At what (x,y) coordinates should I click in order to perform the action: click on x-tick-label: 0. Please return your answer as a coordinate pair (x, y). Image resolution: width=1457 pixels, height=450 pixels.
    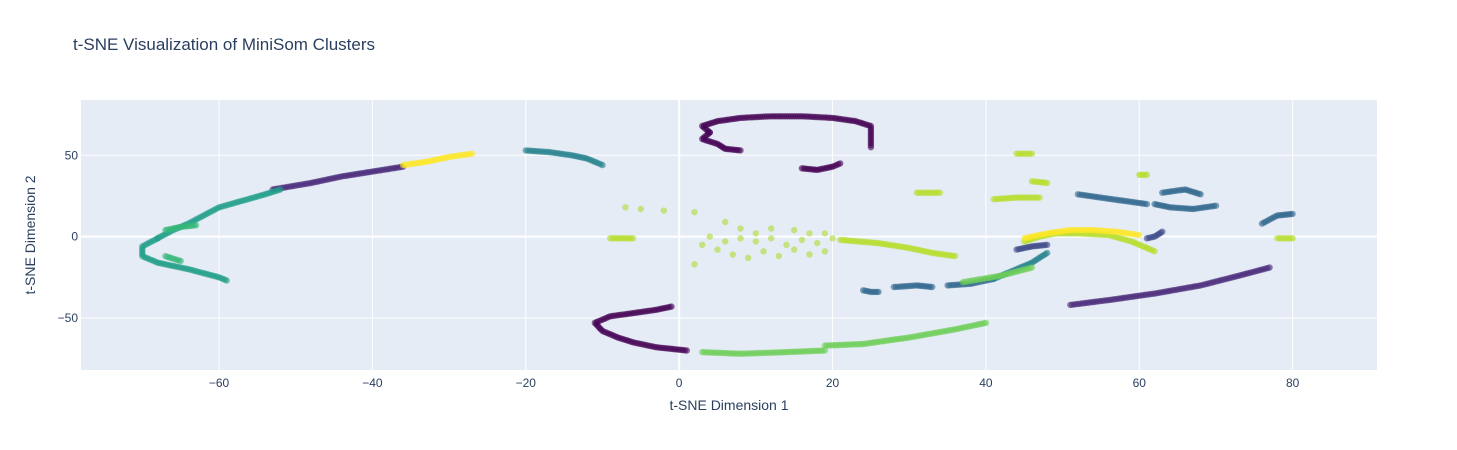
    Looking at the image, I should click on (679, 383).